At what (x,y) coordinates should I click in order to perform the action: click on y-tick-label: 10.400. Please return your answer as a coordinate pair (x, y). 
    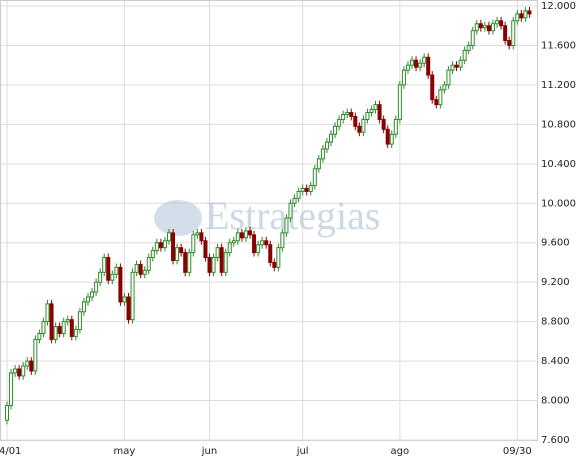
    Looking at the image, I should click on (558, 164).